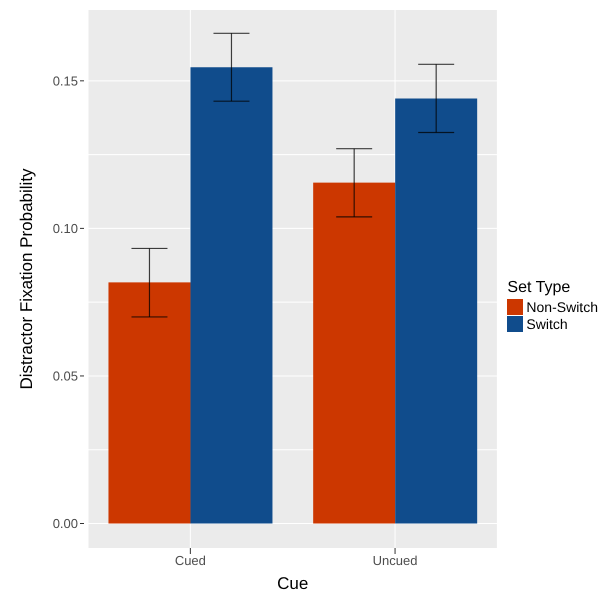 This screenshot has height=605, width=603. What do you see at coordinates (65, 376) in the screenshot?
I see `y-tick-label: 0.05` at bounding box center [65, 376].